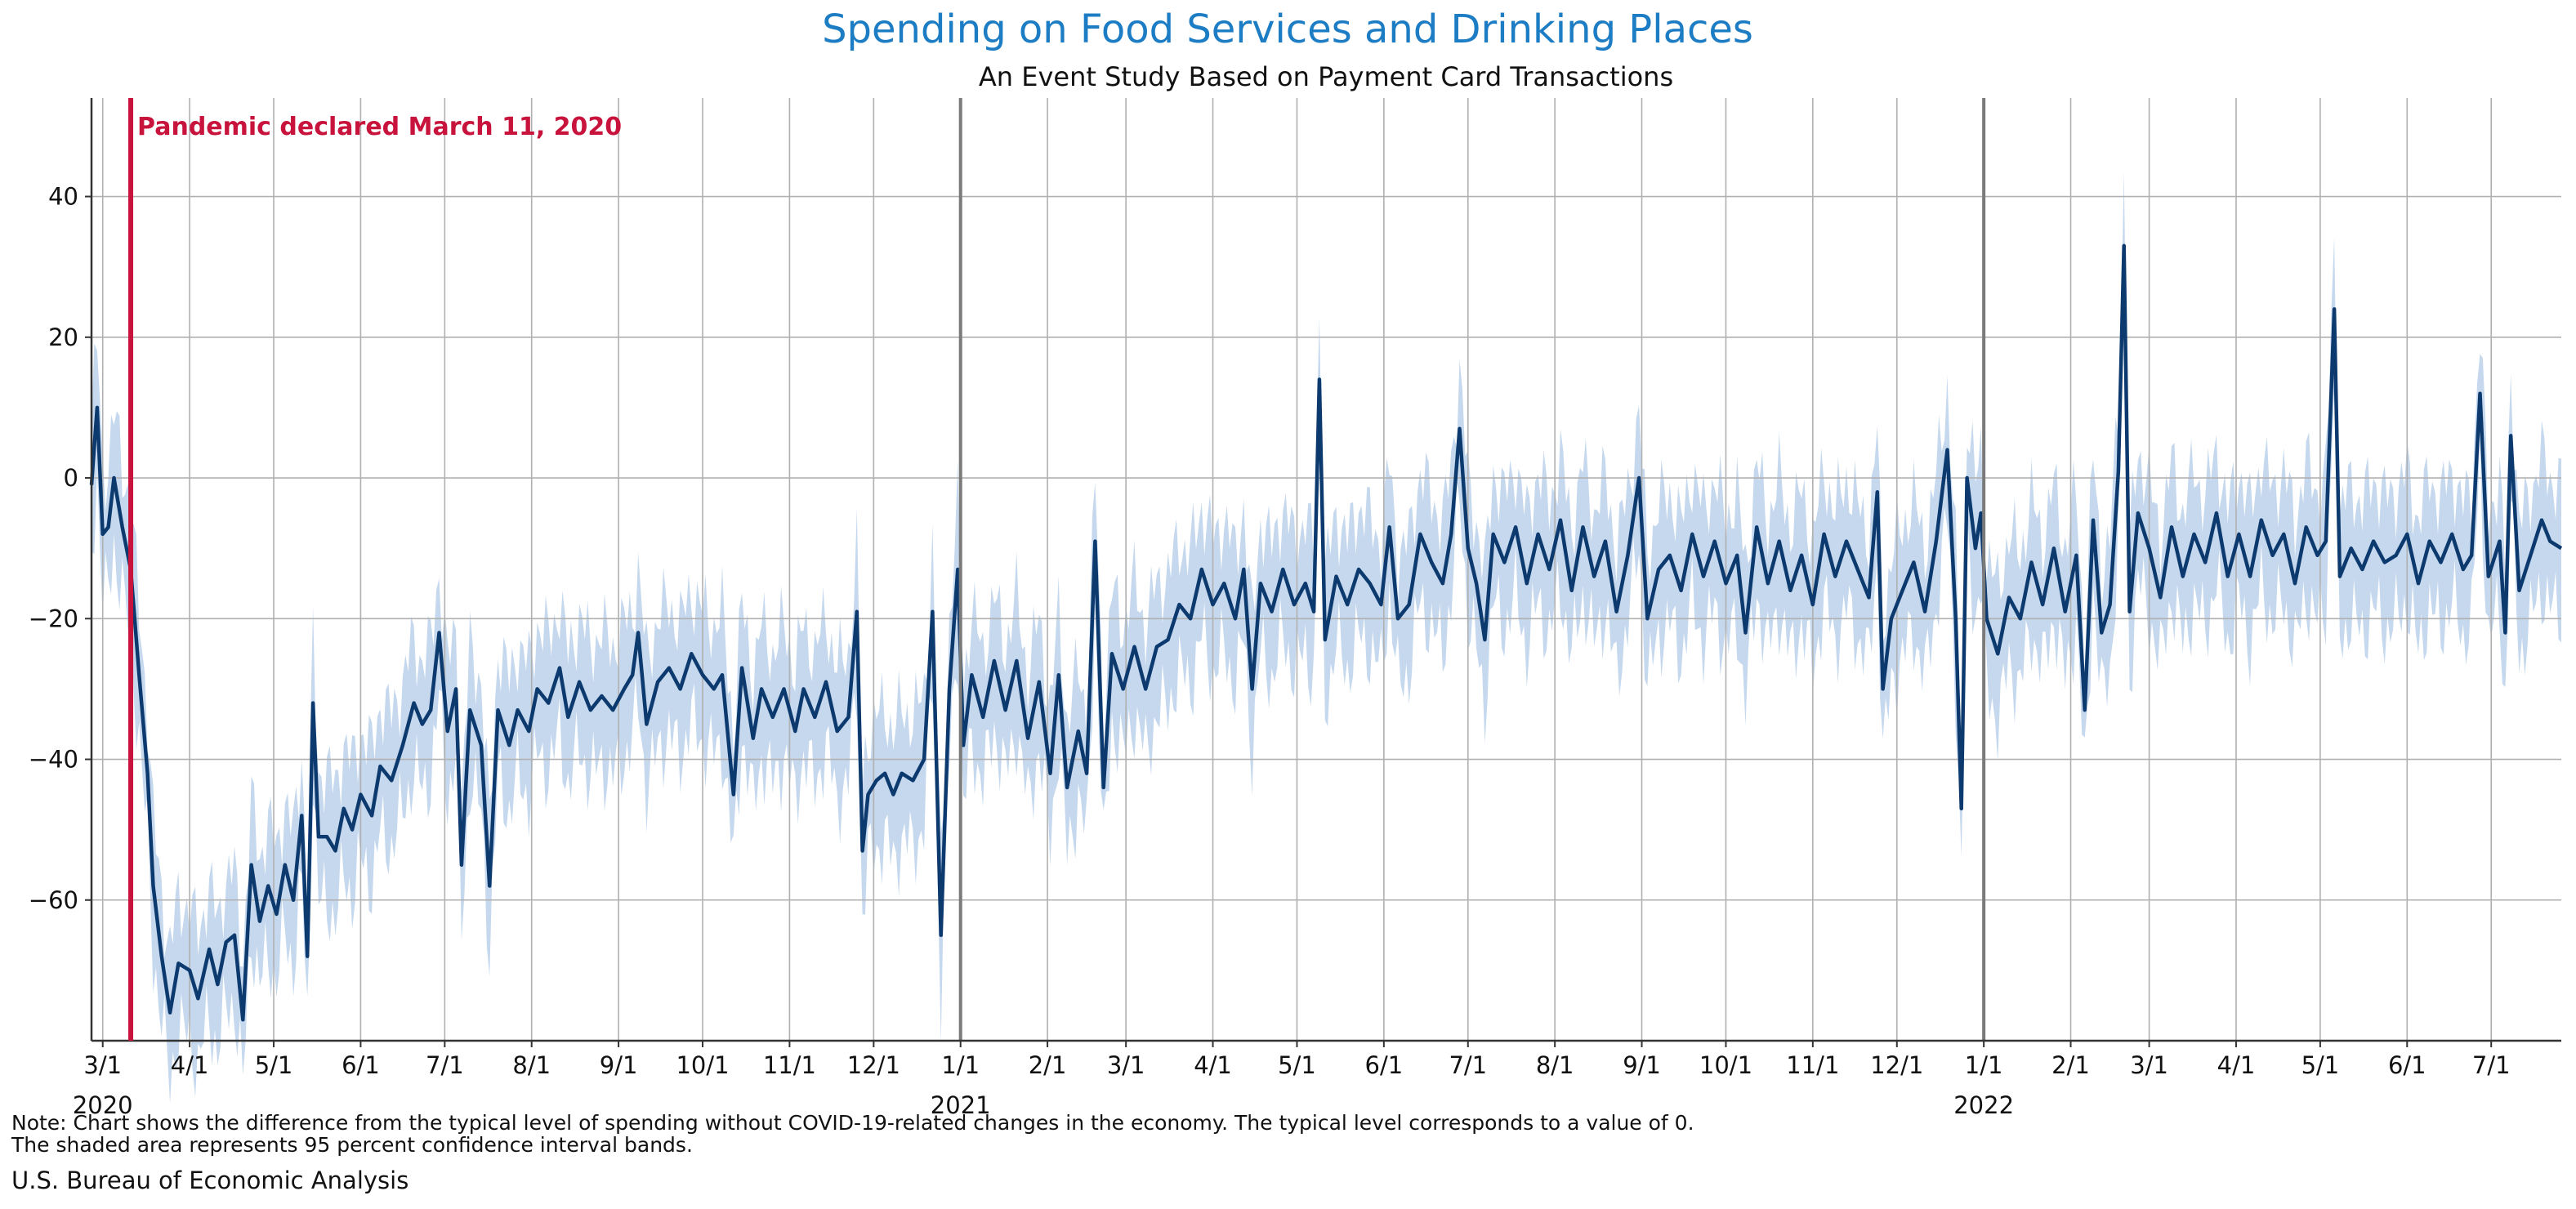 This screenshot has width=2576, height=1209. What do you see at coordinates (961, 1105) in the screenshot?
I see `x-year-label: 2021` at bounding box center [961, 1105].